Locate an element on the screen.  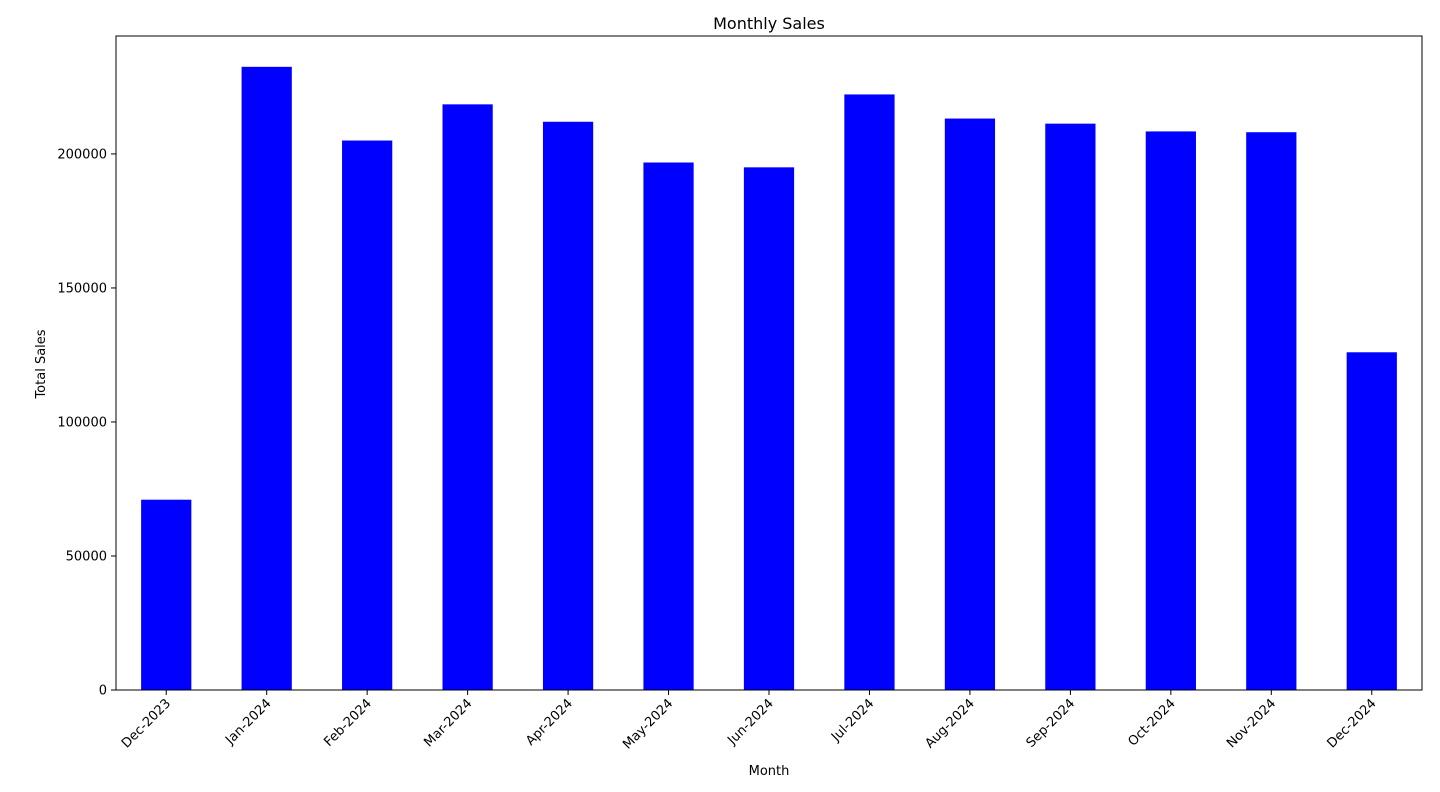
bar-jan-2024 is located at coordinates (266, 378).